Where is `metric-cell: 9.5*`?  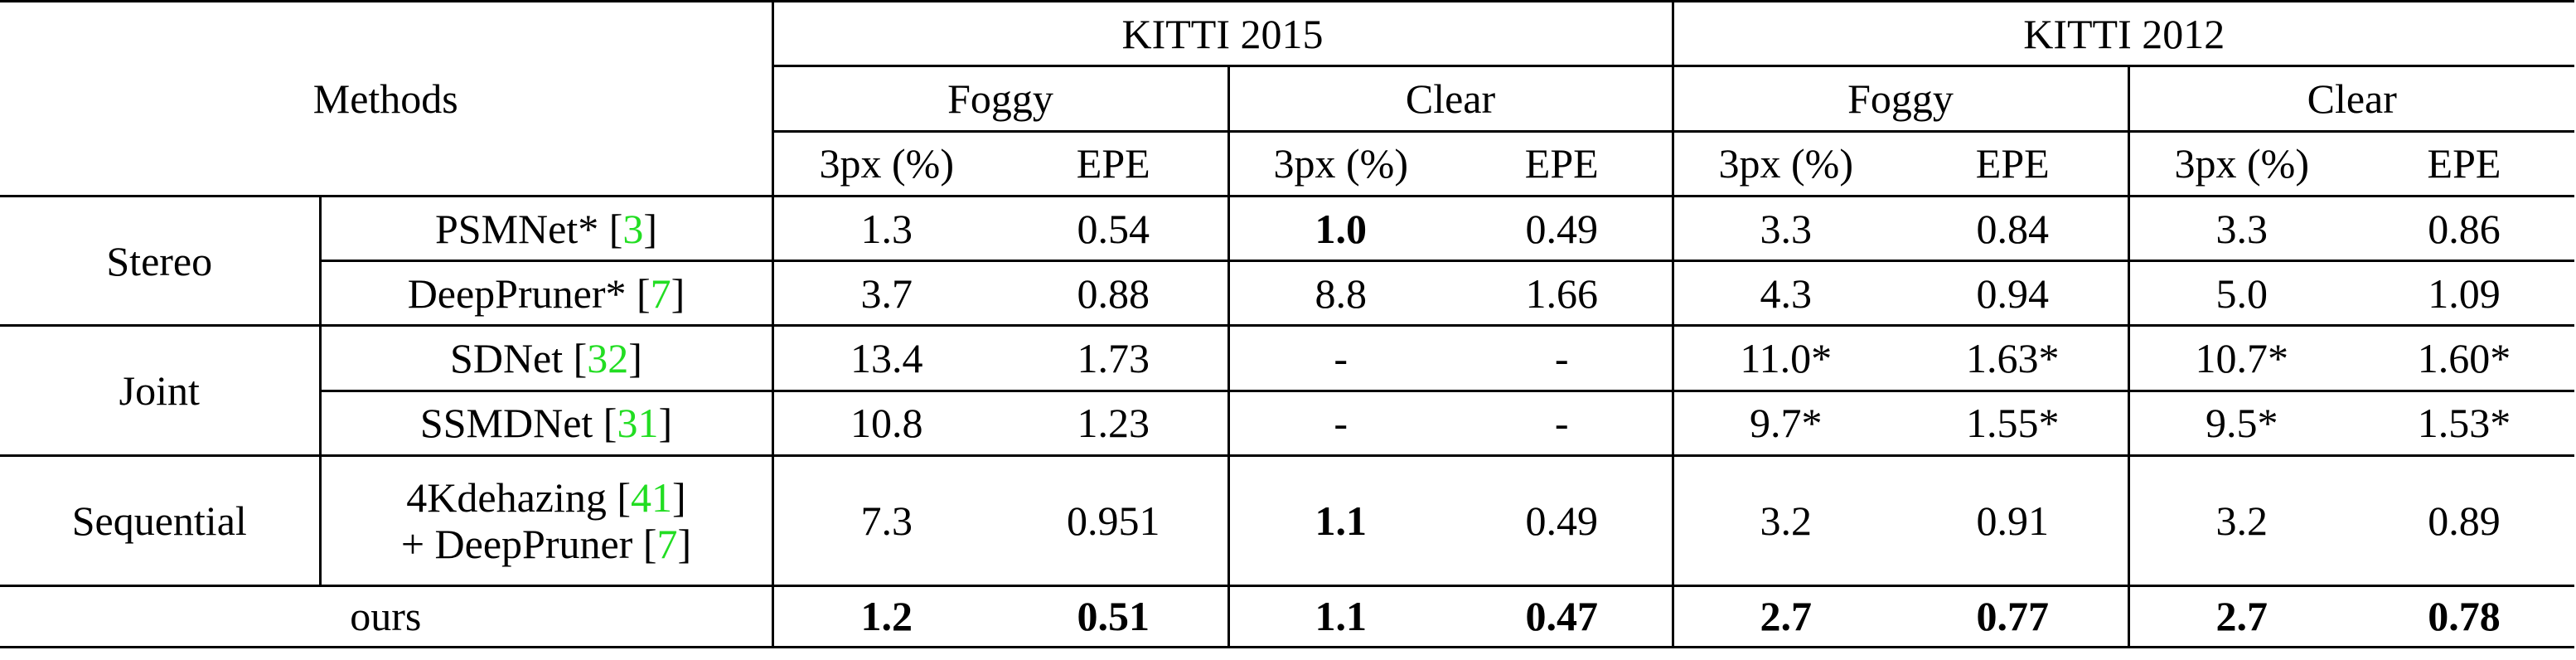
metric-cell: 9.5* is located at coordinates (2240, 425).